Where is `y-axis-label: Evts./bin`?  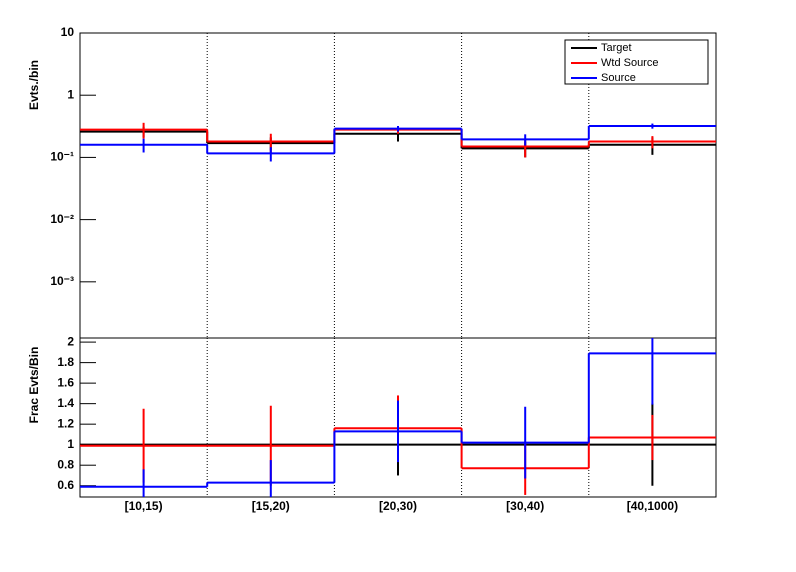 y-axis-label: Evts./bin is located at coordinates (34, 85).